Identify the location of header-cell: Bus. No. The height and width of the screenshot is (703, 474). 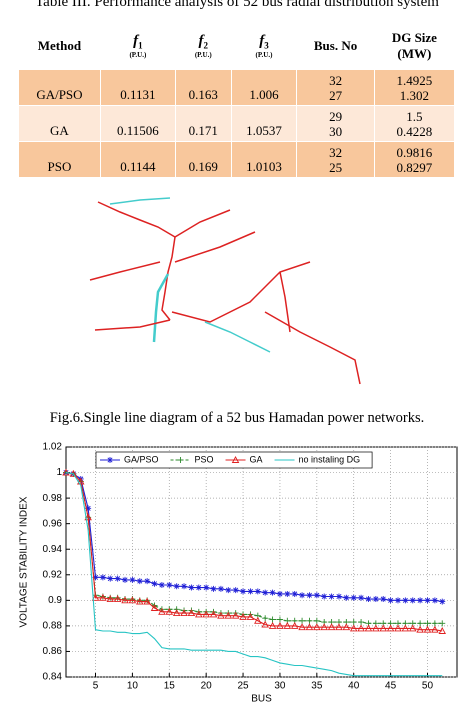
(335, 46).